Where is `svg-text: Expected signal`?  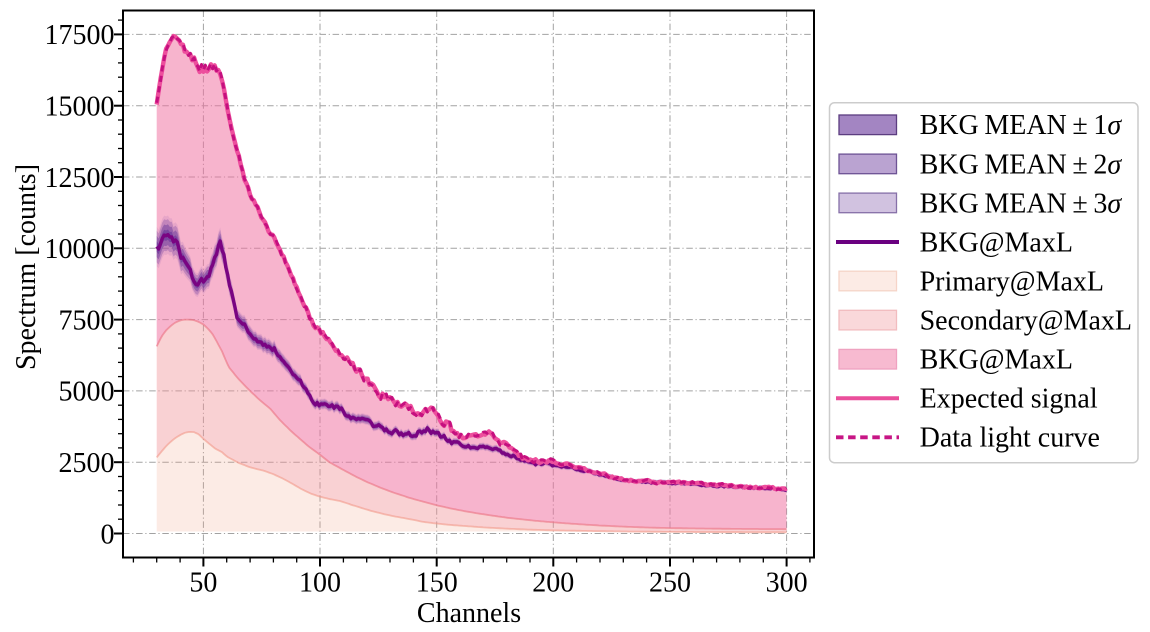 svg-text: Expected signal is located at coordinates (1009, 399).